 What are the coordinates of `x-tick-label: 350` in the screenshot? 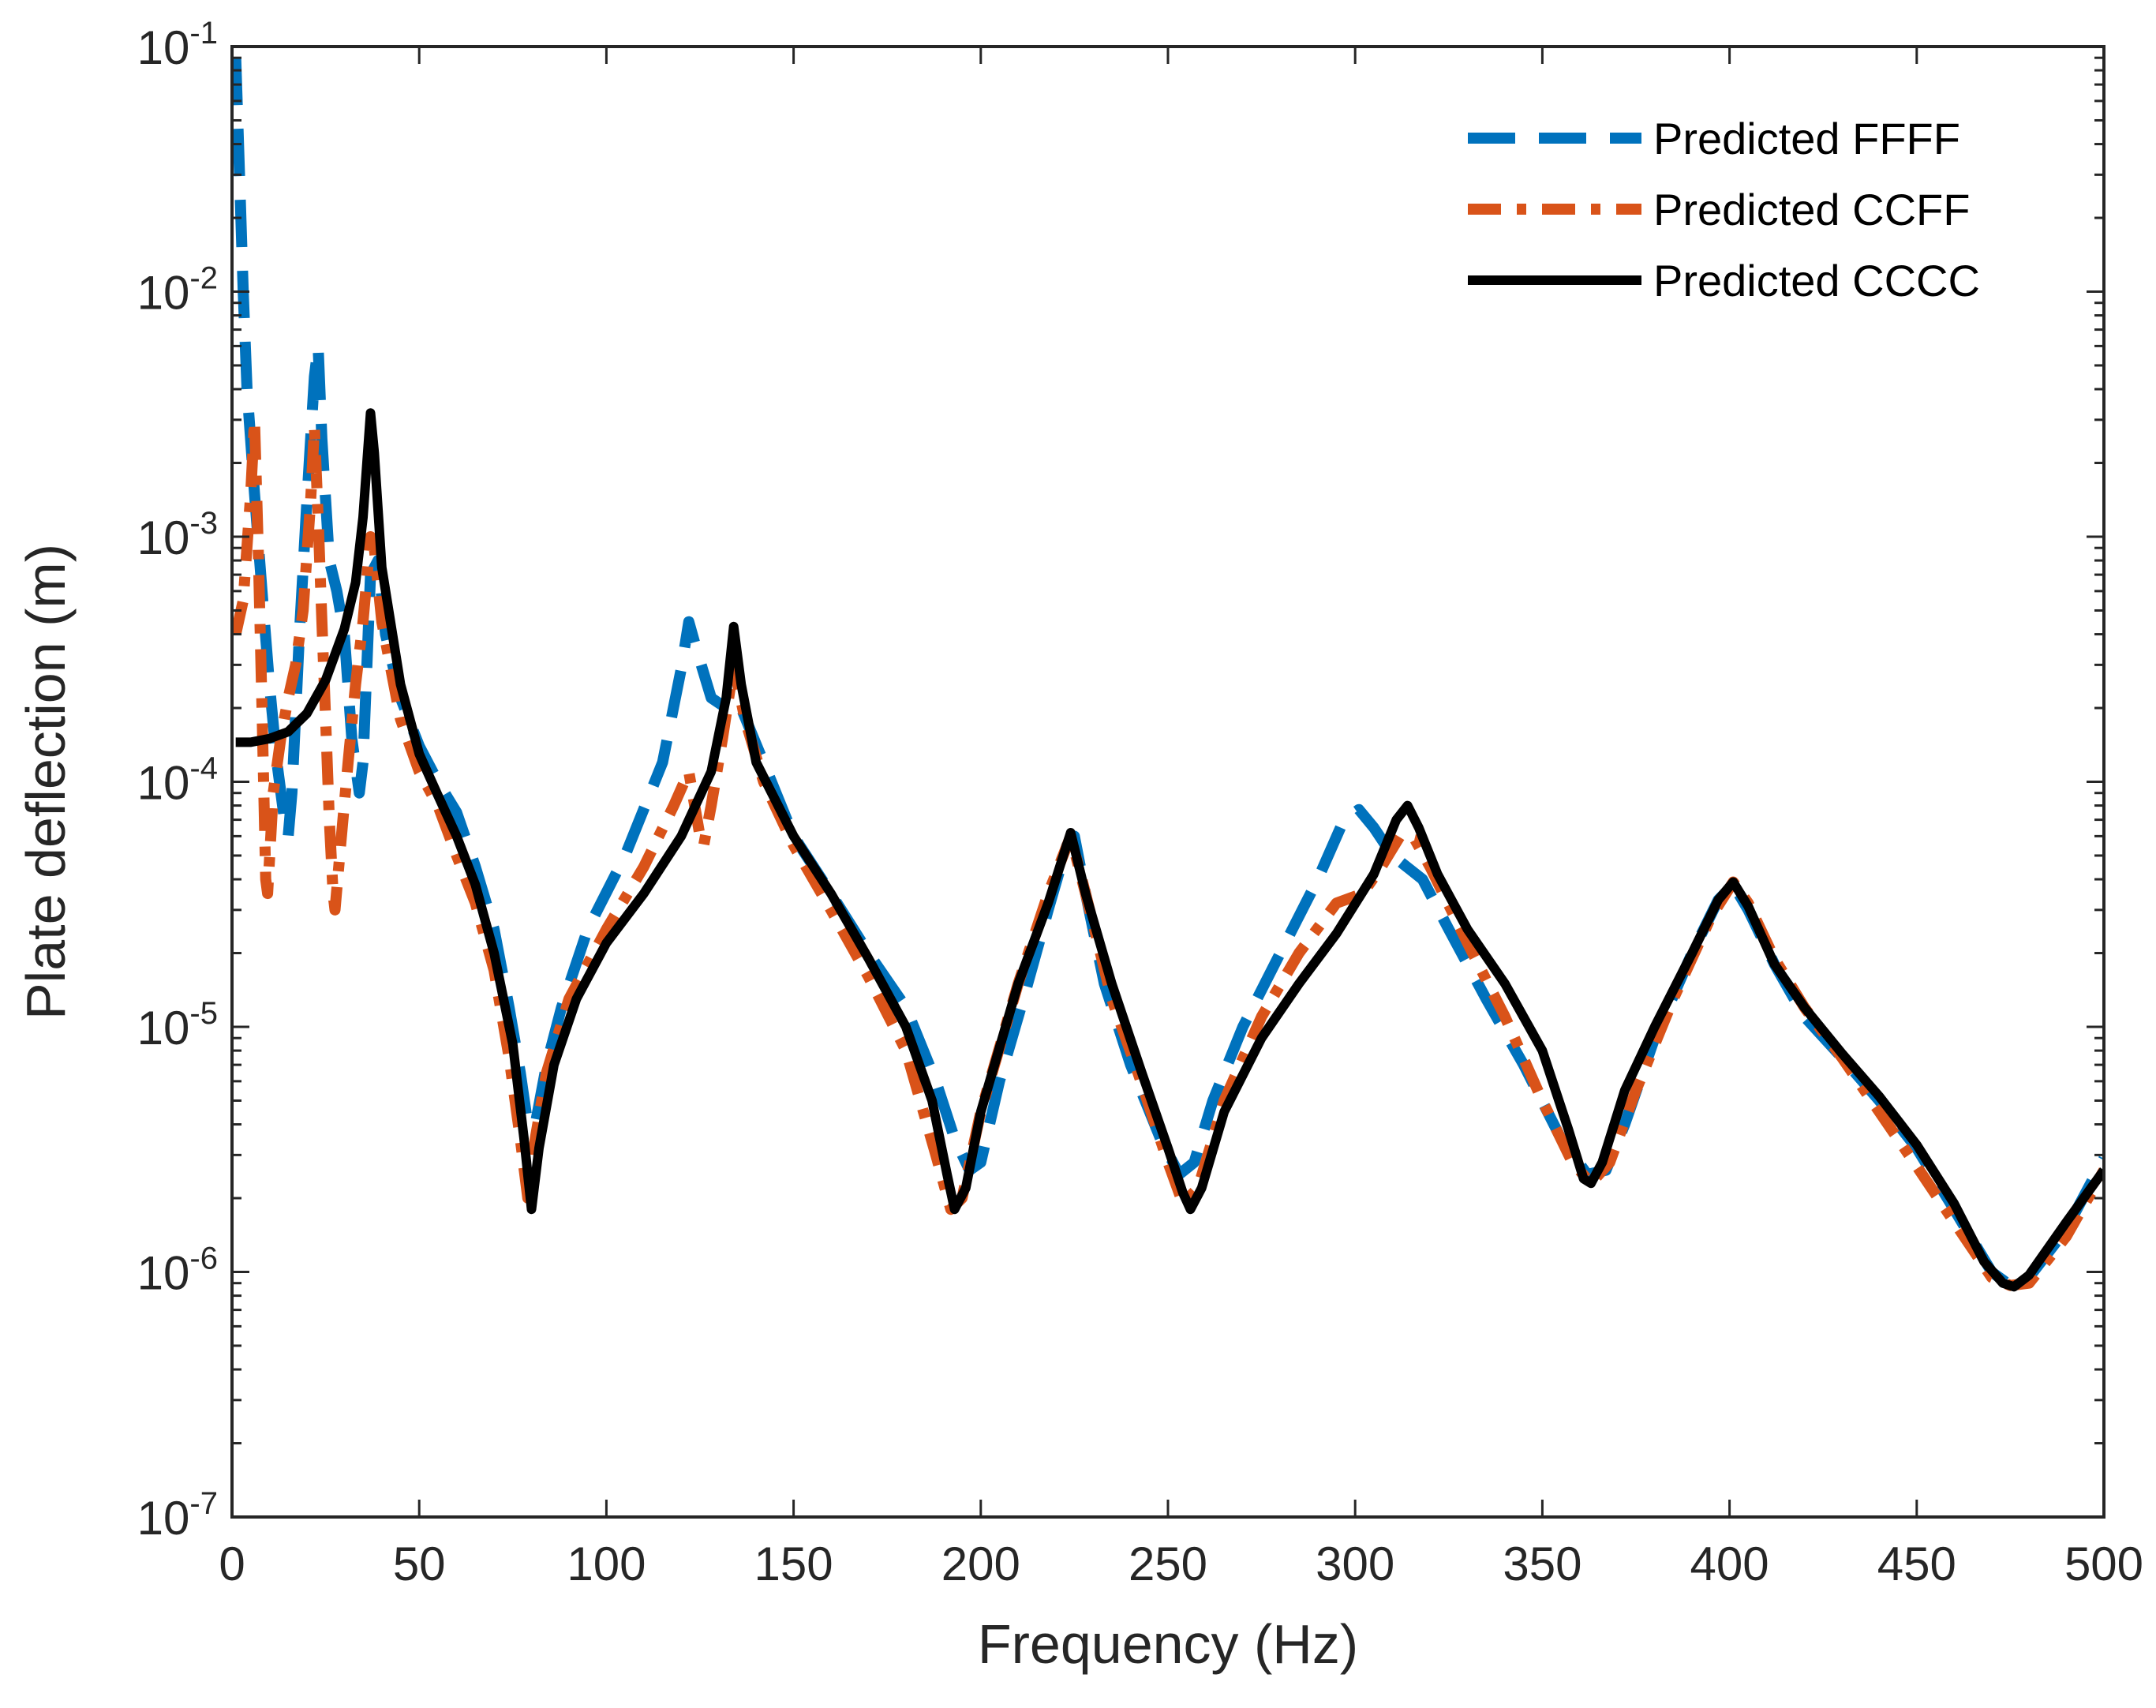 It's located at (1542, 1564).